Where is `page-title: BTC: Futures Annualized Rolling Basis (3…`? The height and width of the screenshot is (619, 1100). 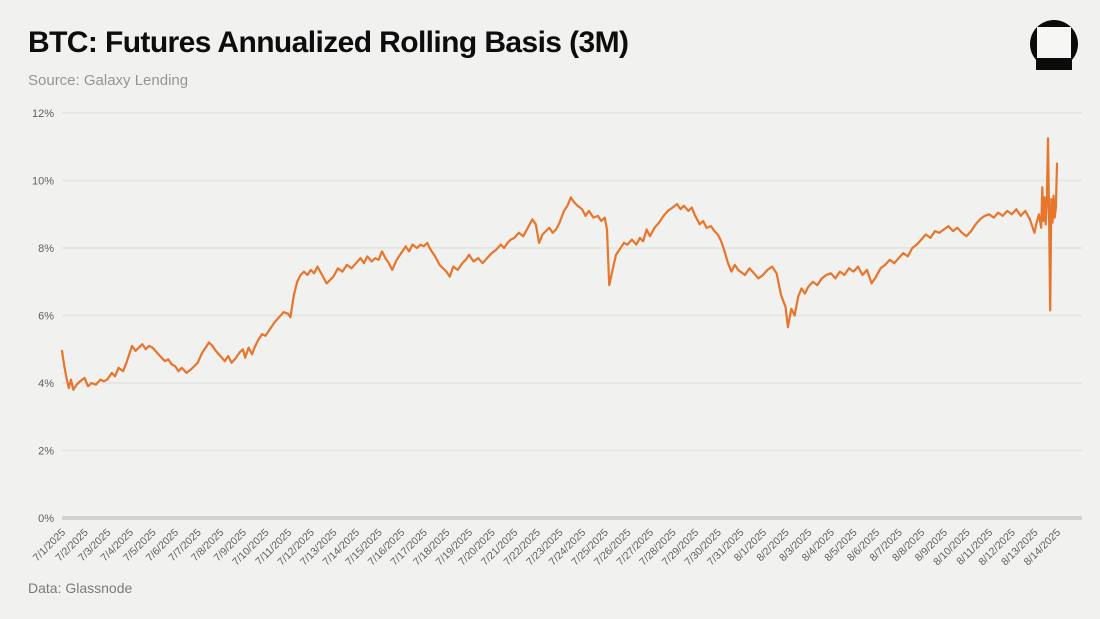 page-title: BTC: Futures Annualized Rolling Basis (3… is located at coordinates (328, 42).